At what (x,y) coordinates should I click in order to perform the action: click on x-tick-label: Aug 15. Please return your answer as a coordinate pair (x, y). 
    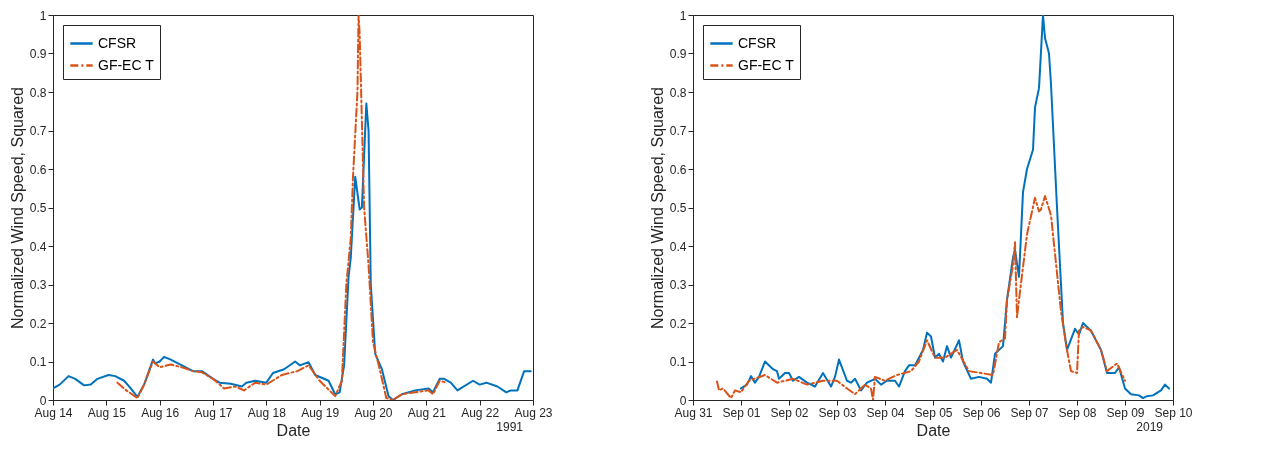
    Looking at the image, I should click on (107, 412).